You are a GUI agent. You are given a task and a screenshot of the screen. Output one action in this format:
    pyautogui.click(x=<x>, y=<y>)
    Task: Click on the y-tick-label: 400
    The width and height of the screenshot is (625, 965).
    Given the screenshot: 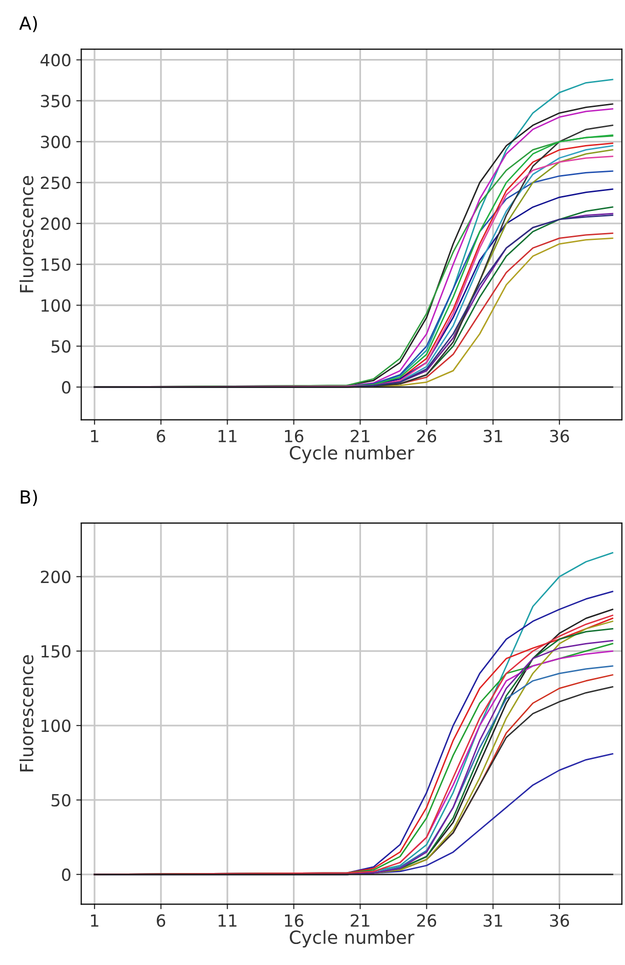 What is the action you would take?
    pyautogui.click(x=55, y=60)
    